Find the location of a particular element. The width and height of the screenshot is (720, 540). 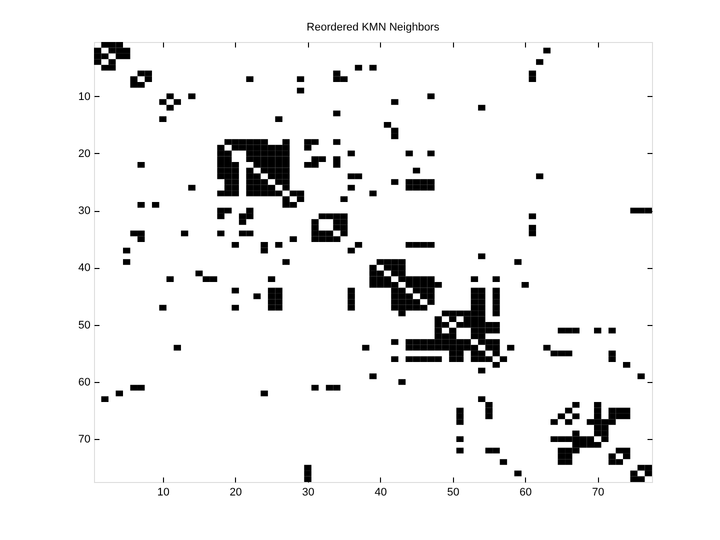

y-tick-label: 60 is located at coordinates (84, 382).